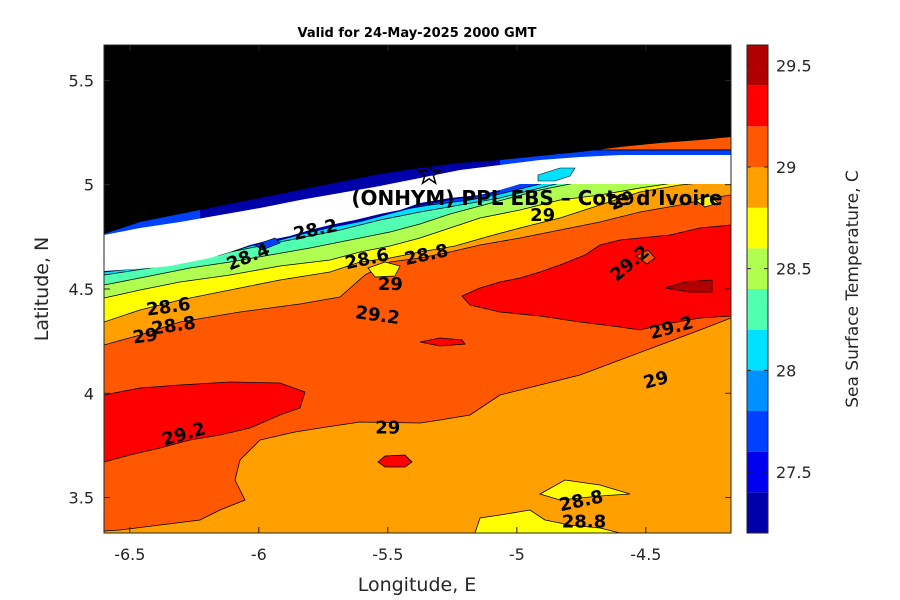 This screenshot has height=600, width=900. I want to click on colorbar-frame, so click(757, 289).